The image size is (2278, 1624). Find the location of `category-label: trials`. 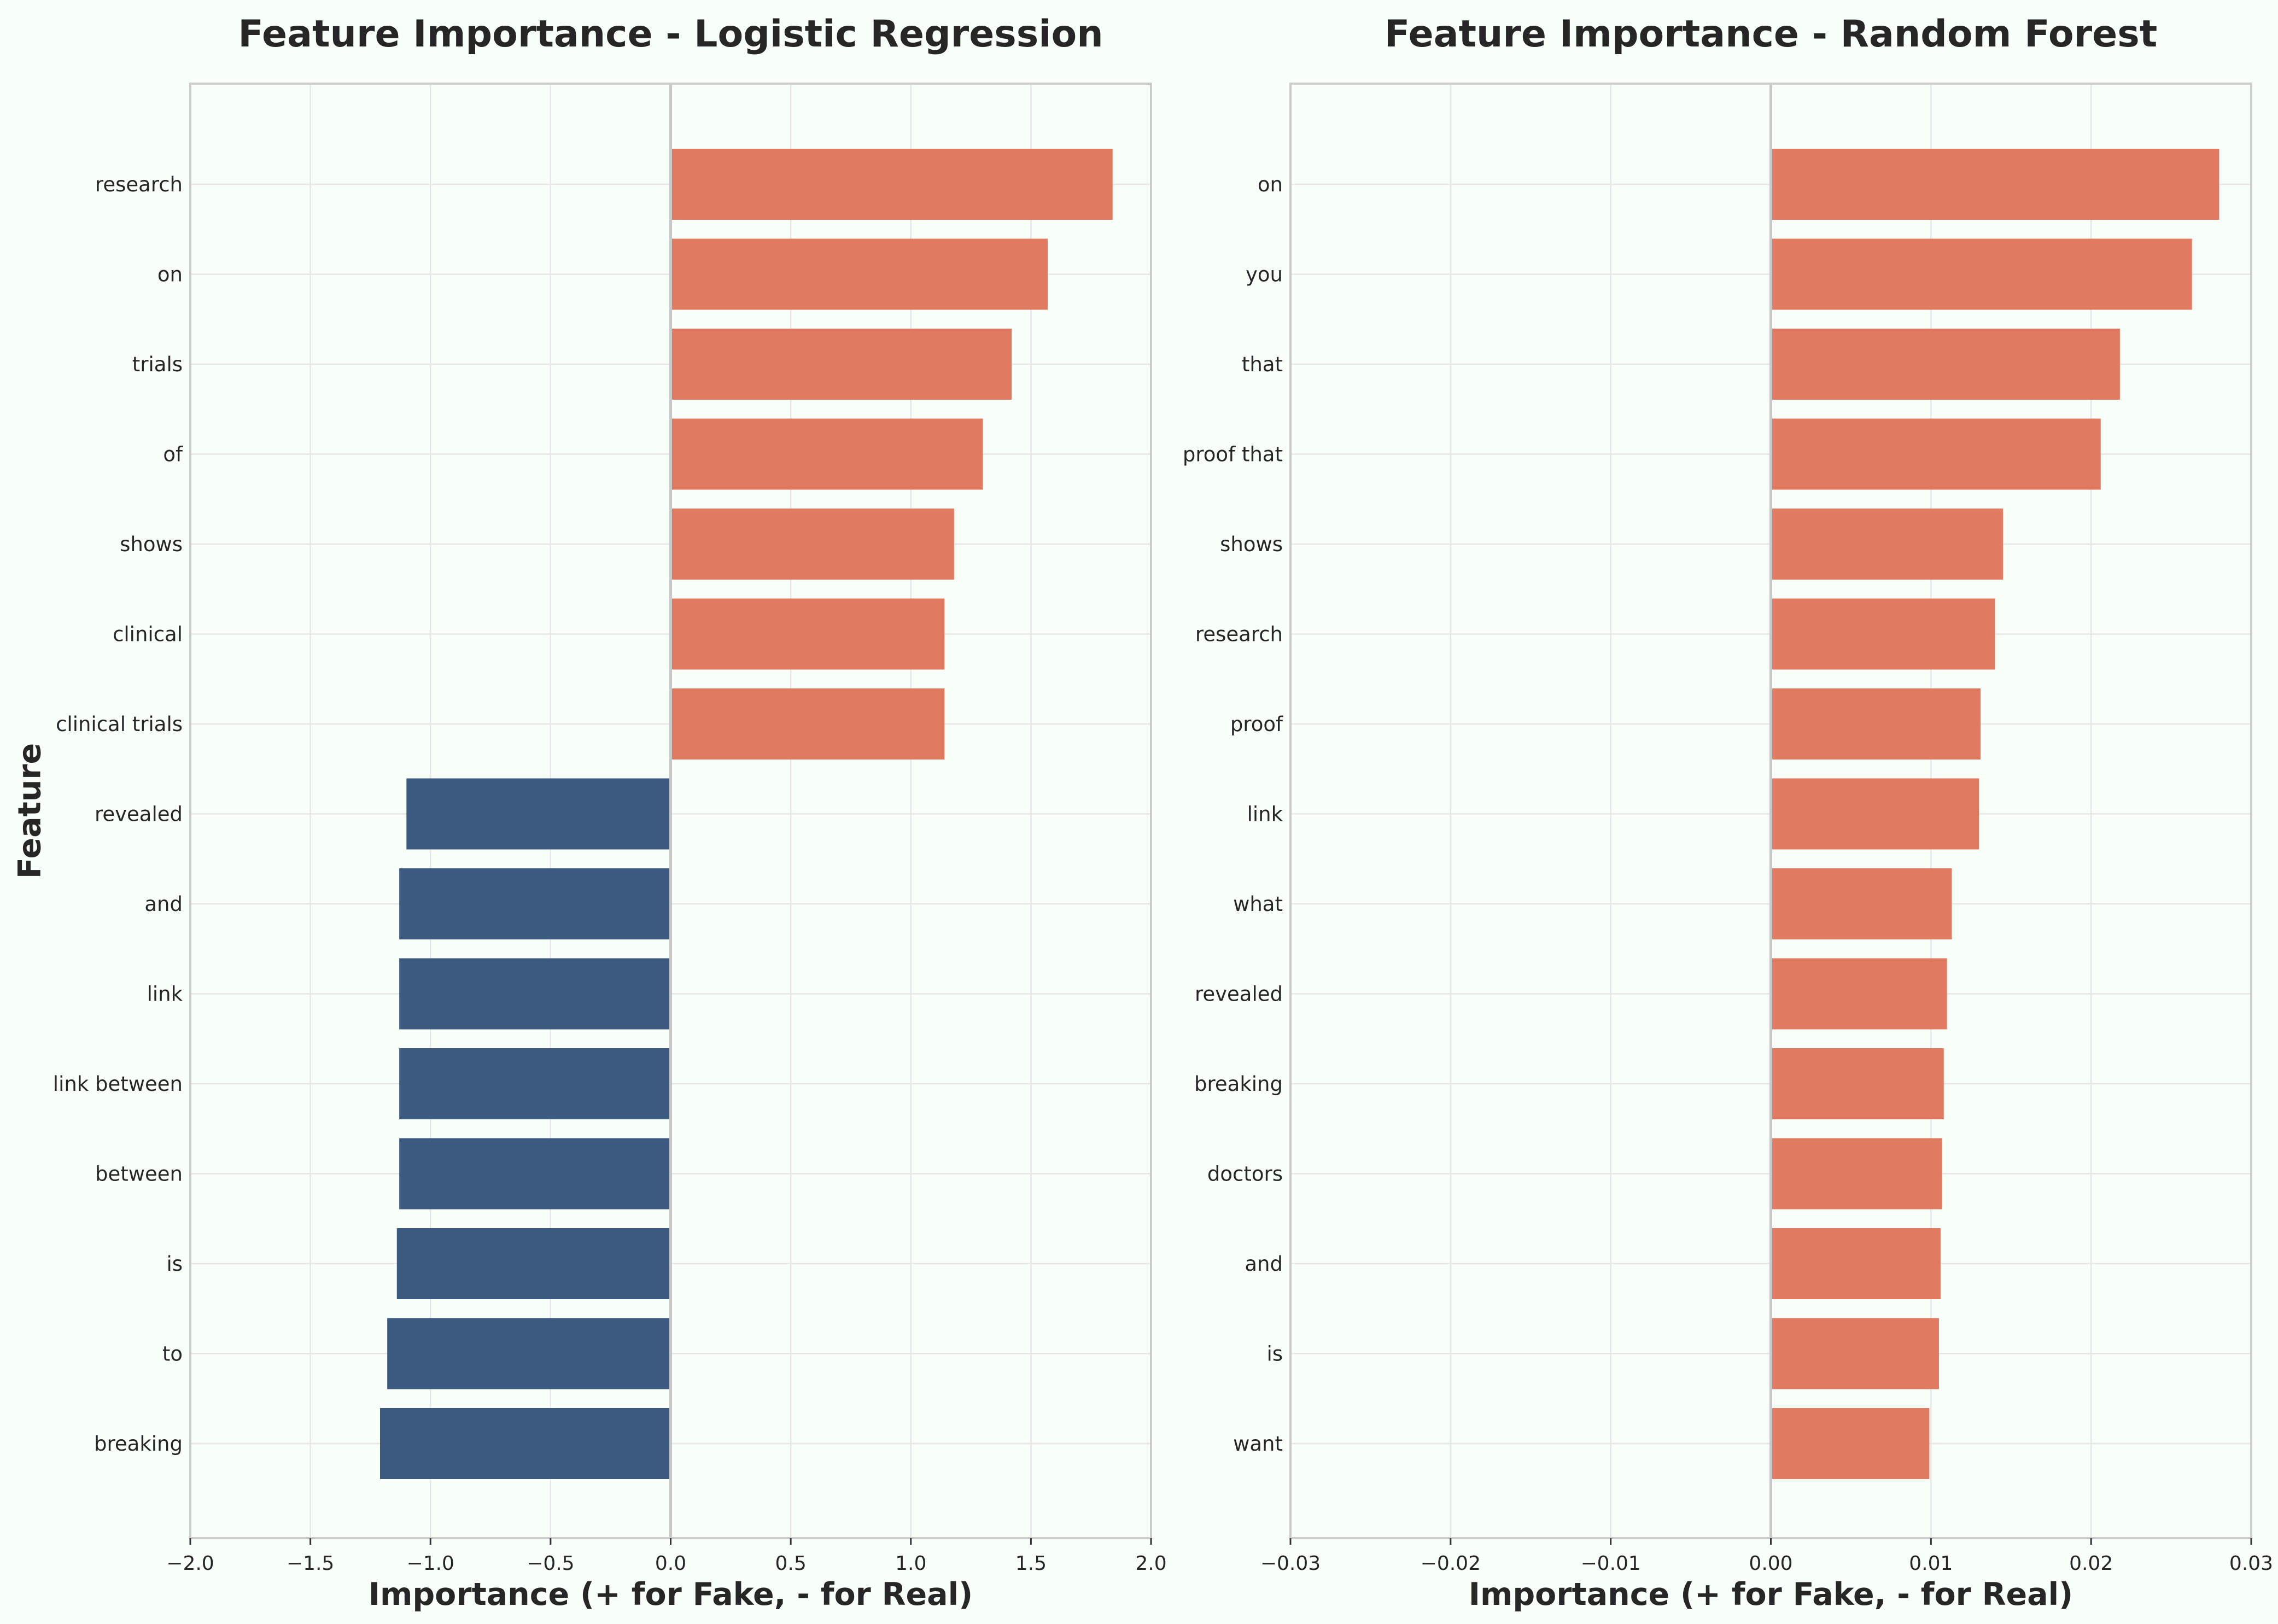

category-label: trials is located at coordinates (157, 364).